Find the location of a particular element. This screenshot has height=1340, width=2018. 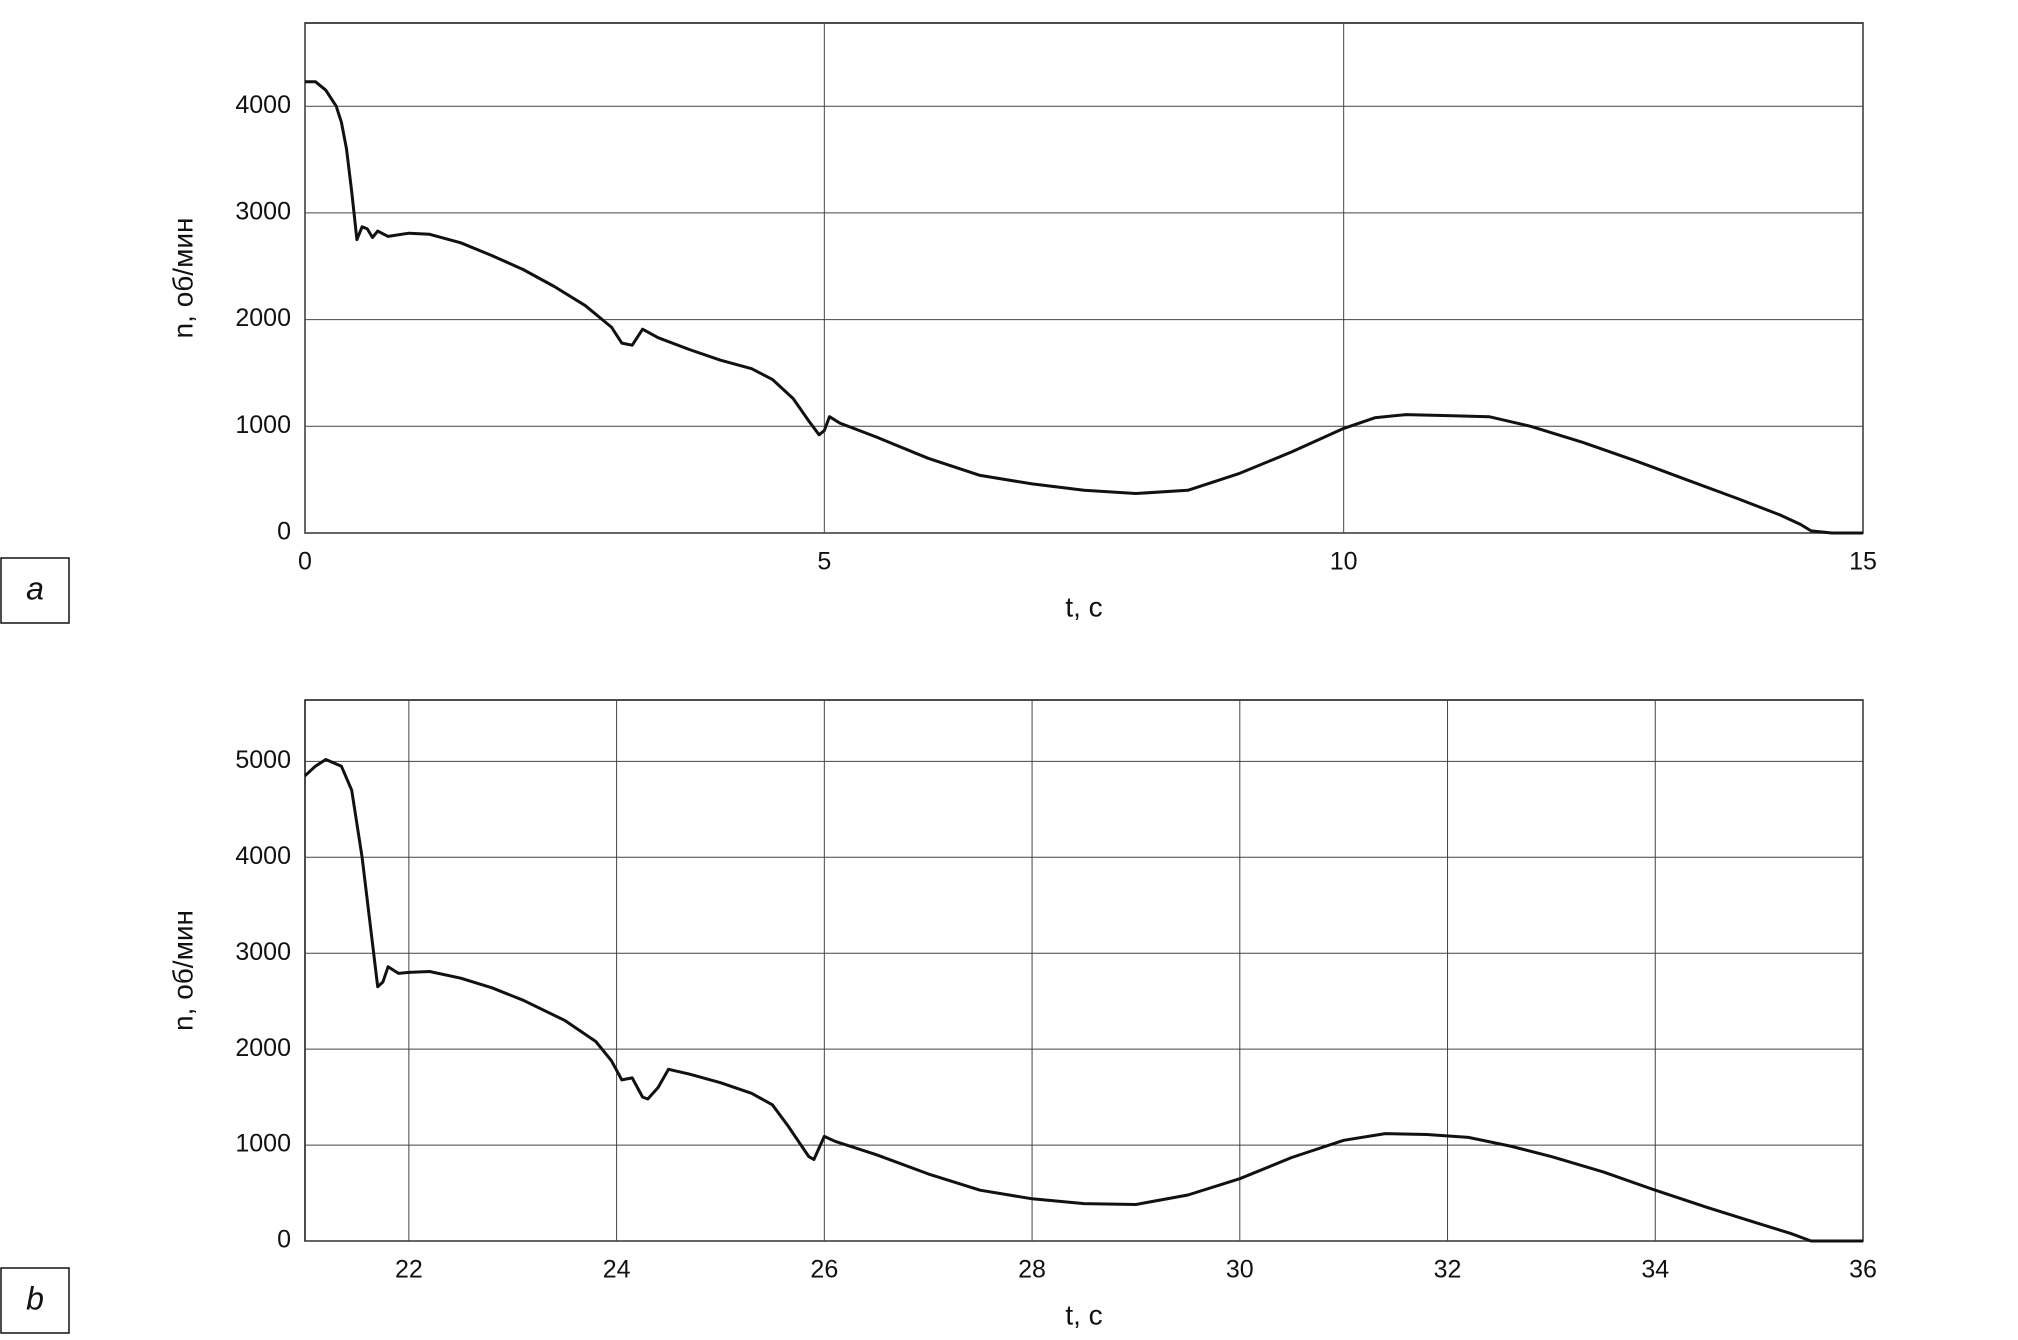

x-tick-label: 0 is located at coordinates (305, 562).